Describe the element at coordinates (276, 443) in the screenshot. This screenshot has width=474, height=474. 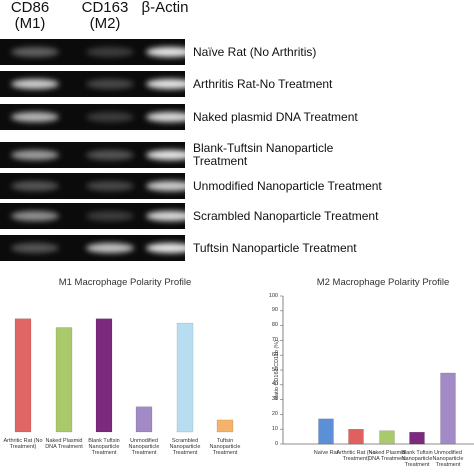
I see `y-tick-label: 0` at that location.